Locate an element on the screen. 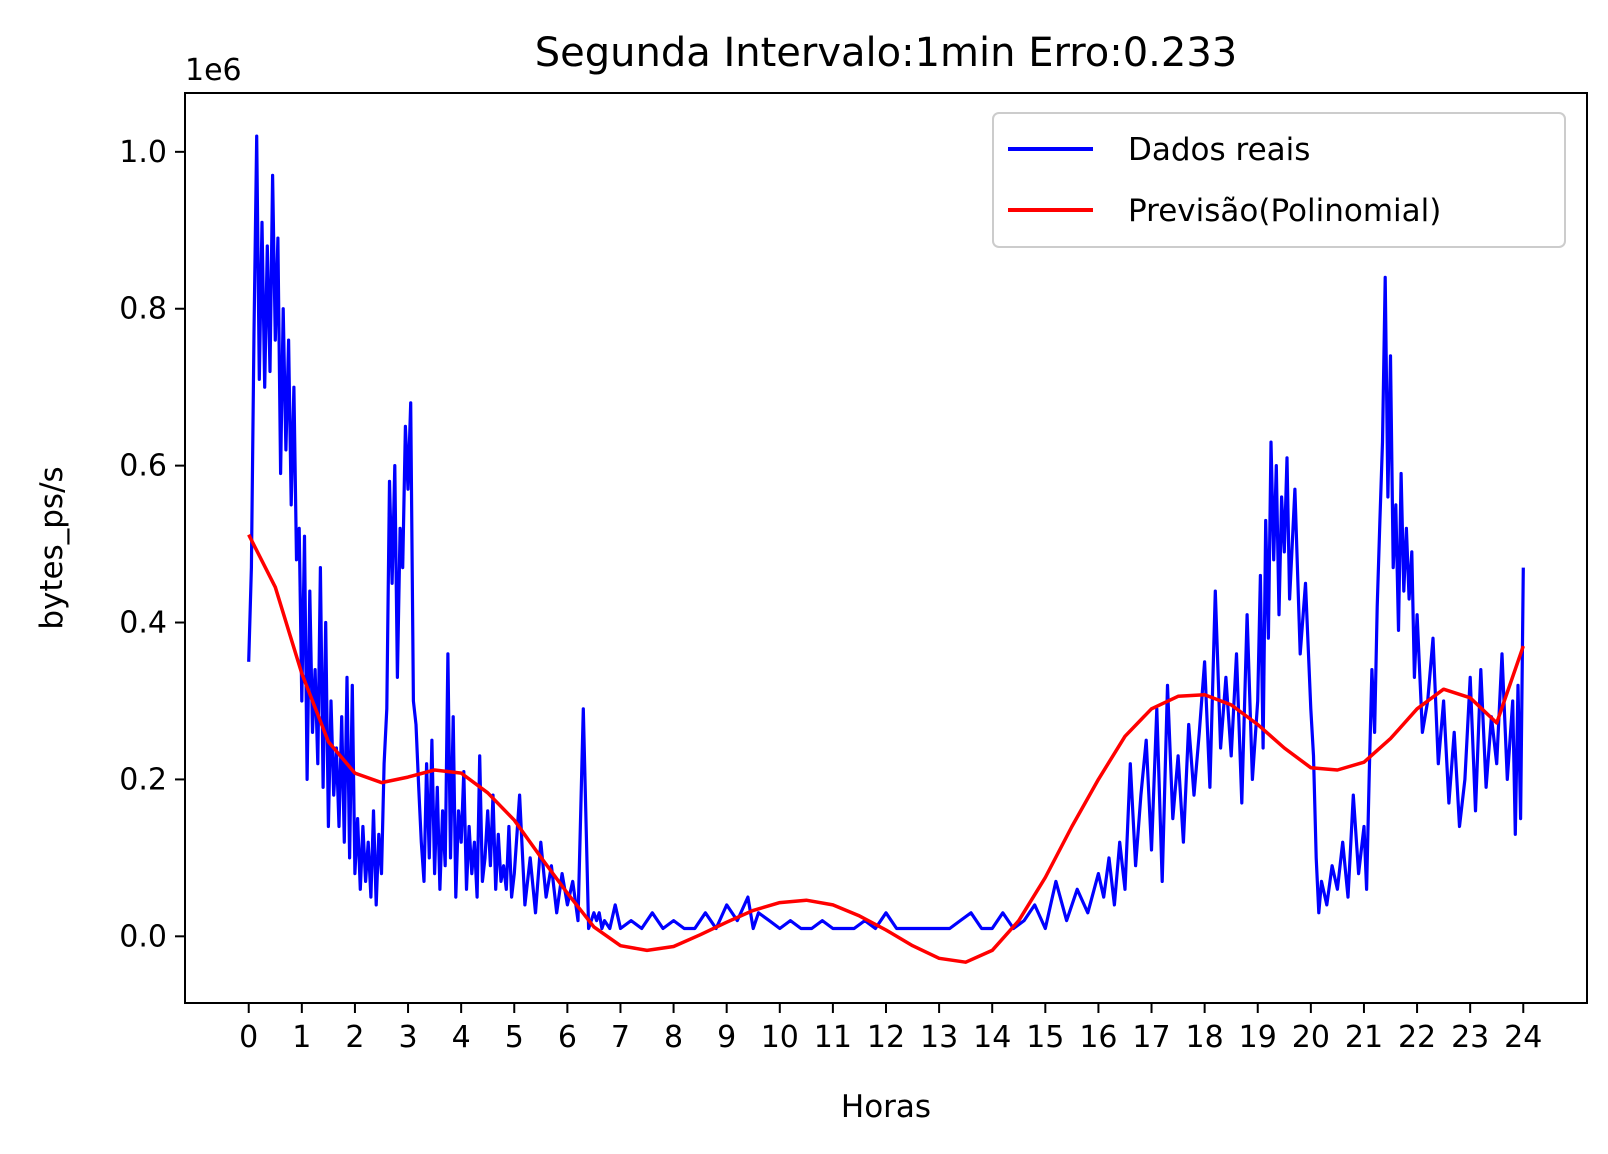 The image size is (1608, 1154). x-tick-label: 11 is located at coordinates (833, 1037).